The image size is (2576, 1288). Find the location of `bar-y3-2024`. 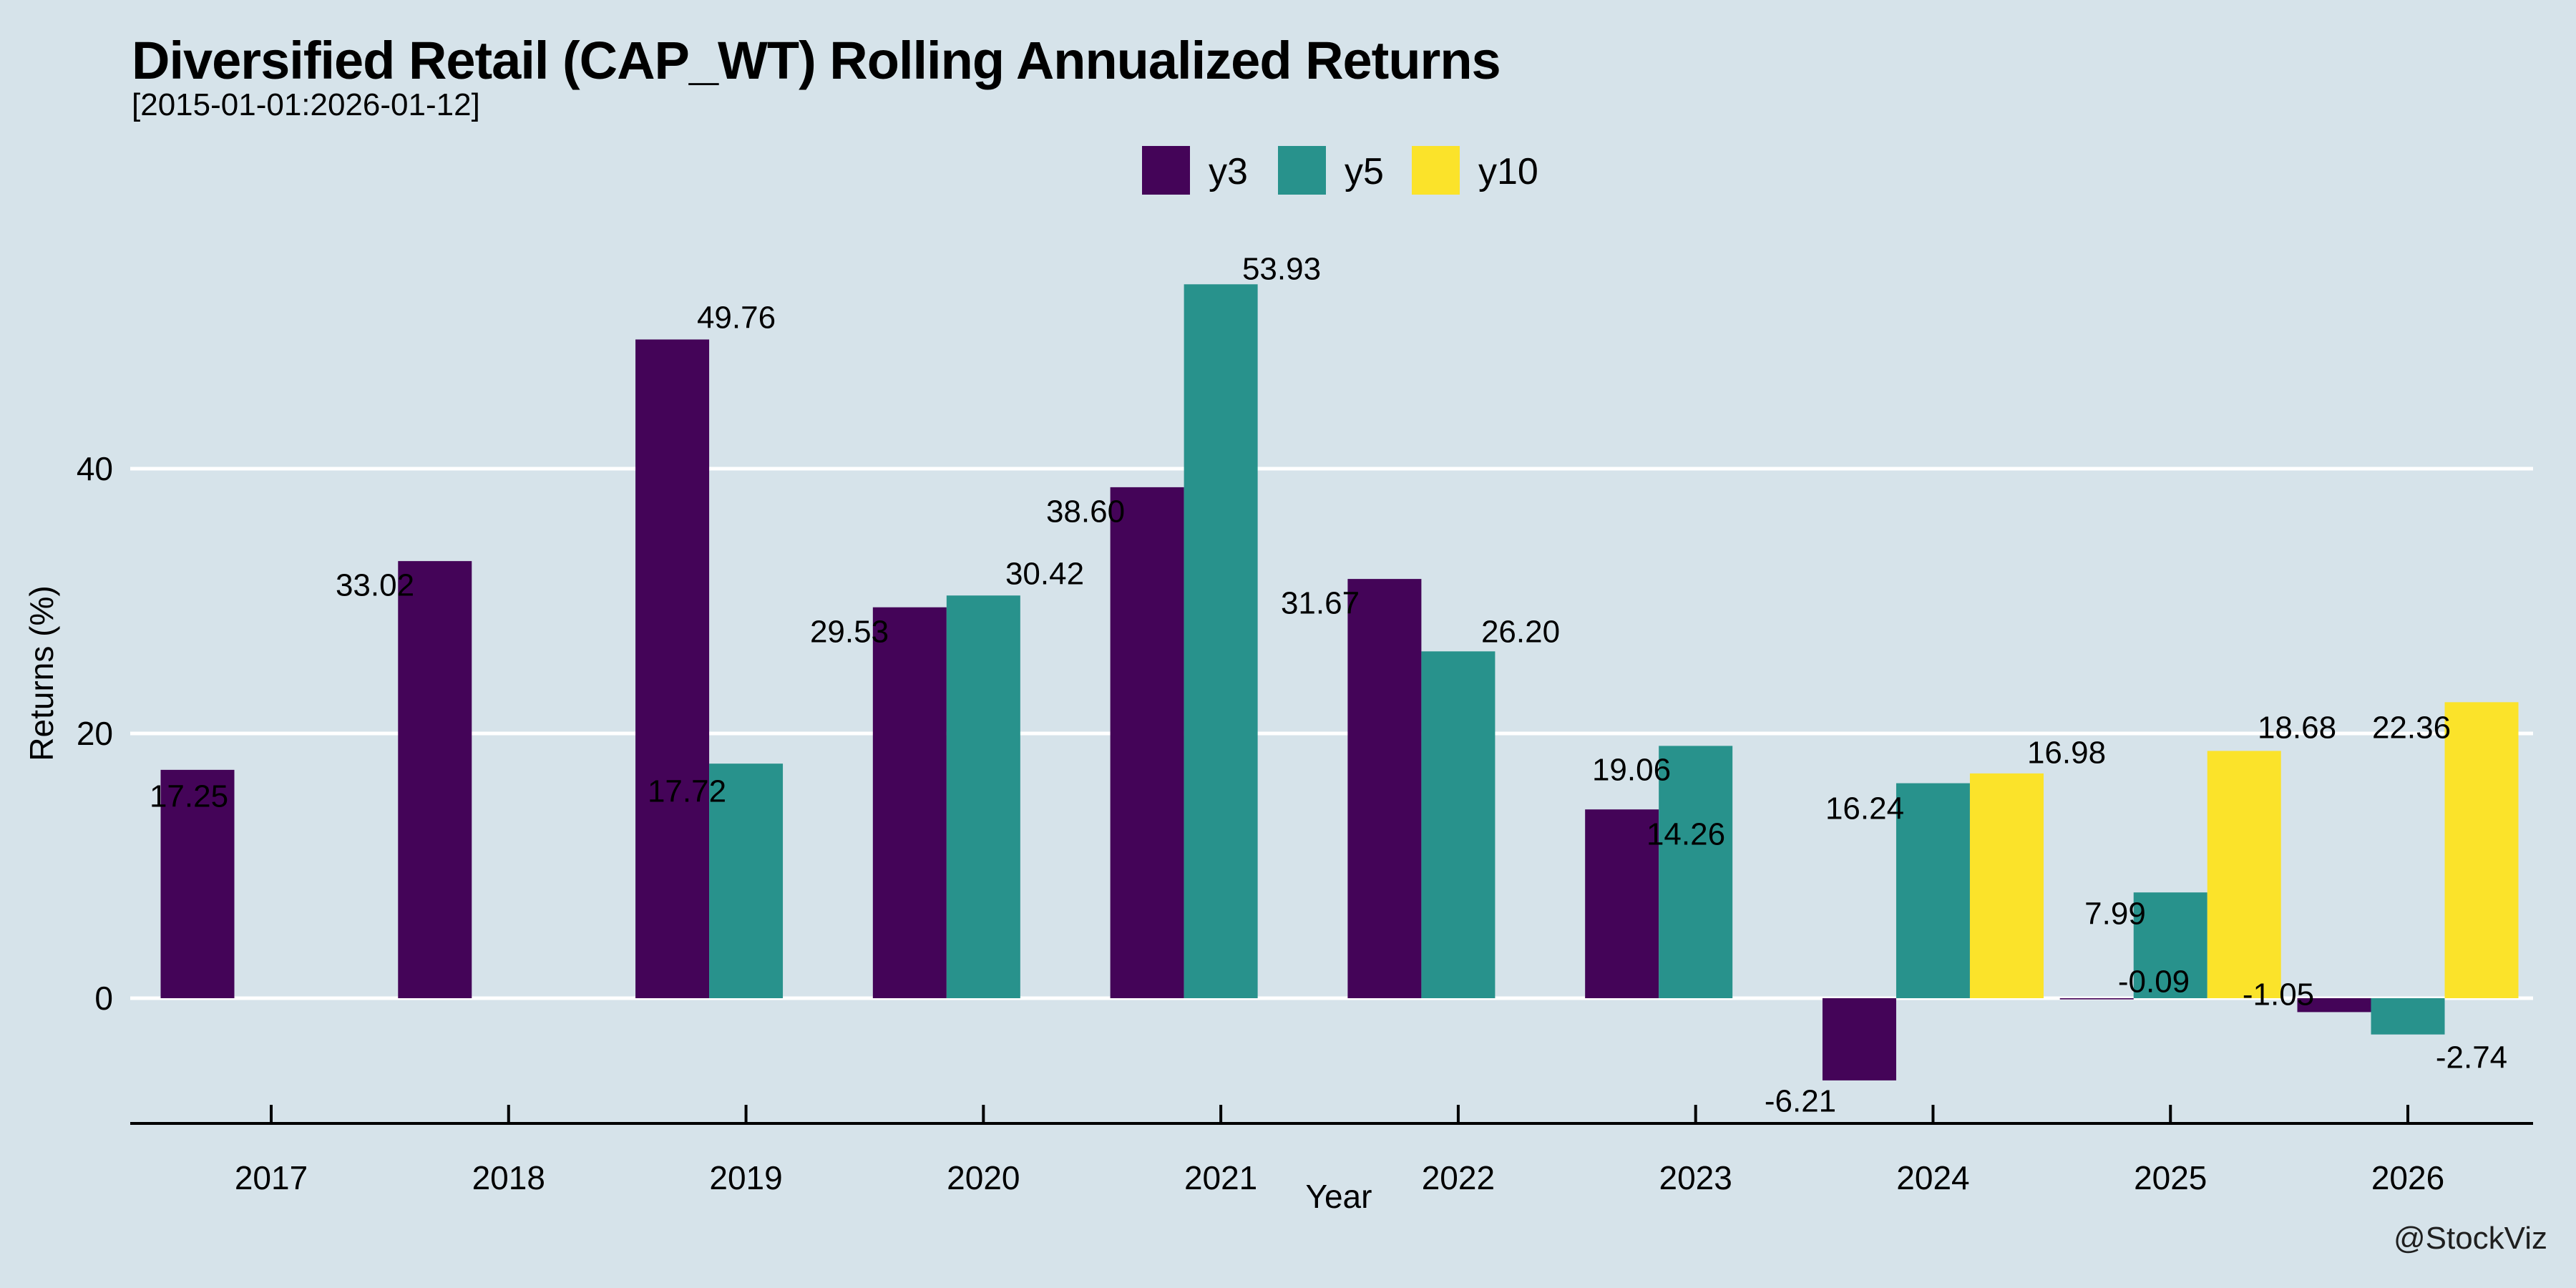

bar-y3-2024 is located at coordinates (1859, 1039).